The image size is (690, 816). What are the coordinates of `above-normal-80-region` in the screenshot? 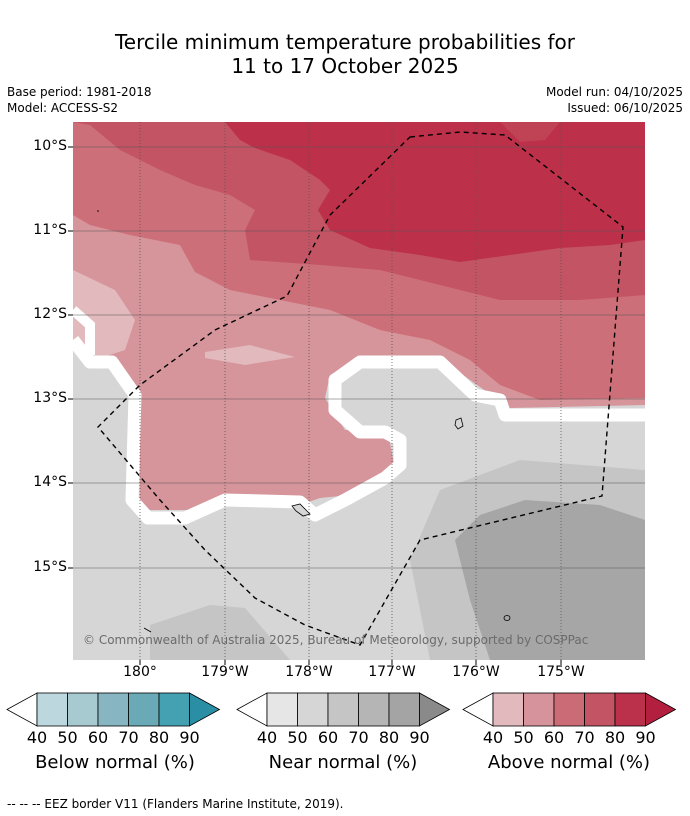 It's located at (435, 192).